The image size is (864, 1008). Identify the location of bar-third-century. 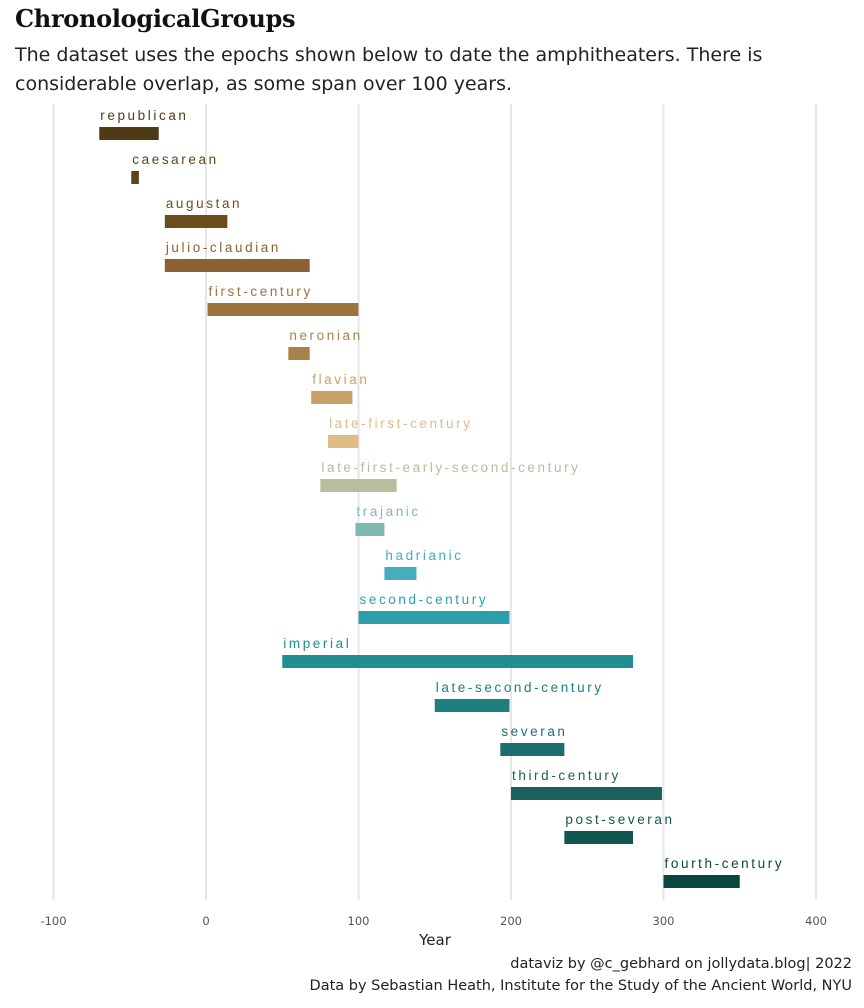
(586, 793).